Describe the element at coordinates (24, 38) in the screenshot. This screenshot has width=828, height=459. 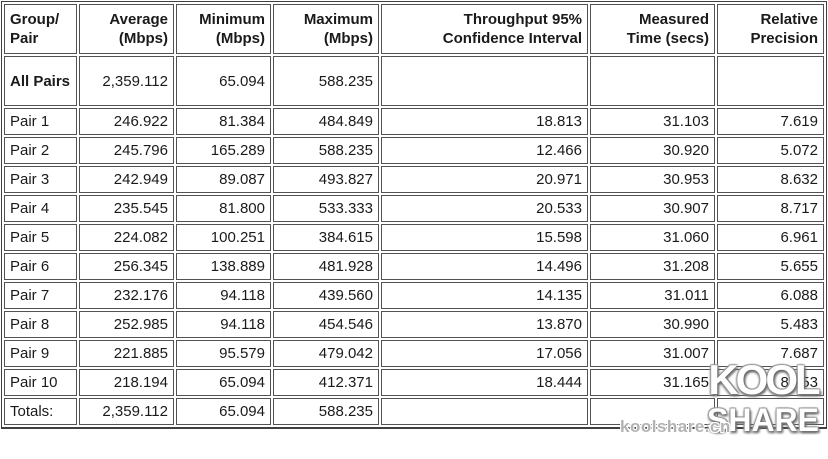
I see `header-line: Pair` at that location.